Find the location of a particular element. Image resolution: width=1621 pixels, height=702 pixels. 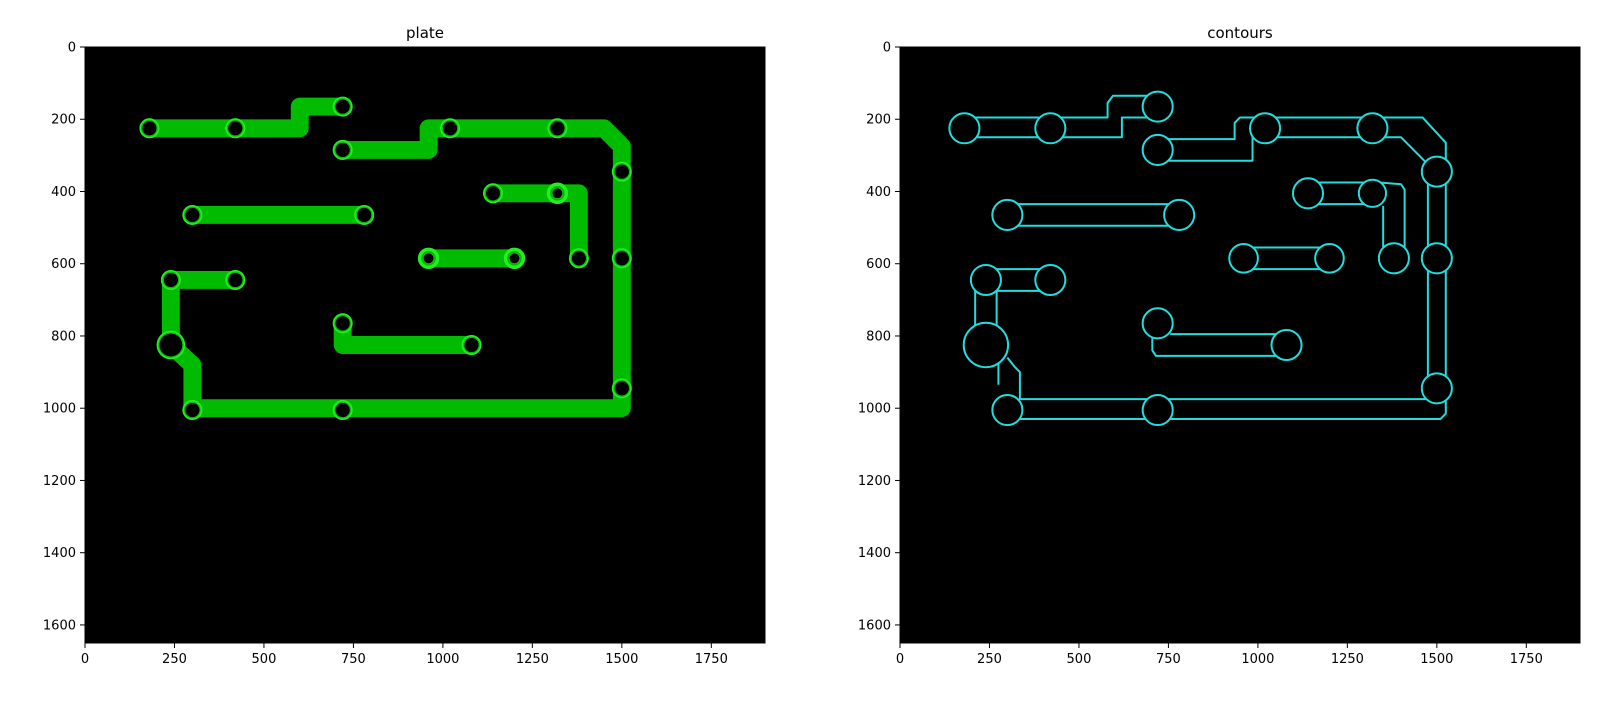

contours-title: contours is located at coordinates (1240, 33).